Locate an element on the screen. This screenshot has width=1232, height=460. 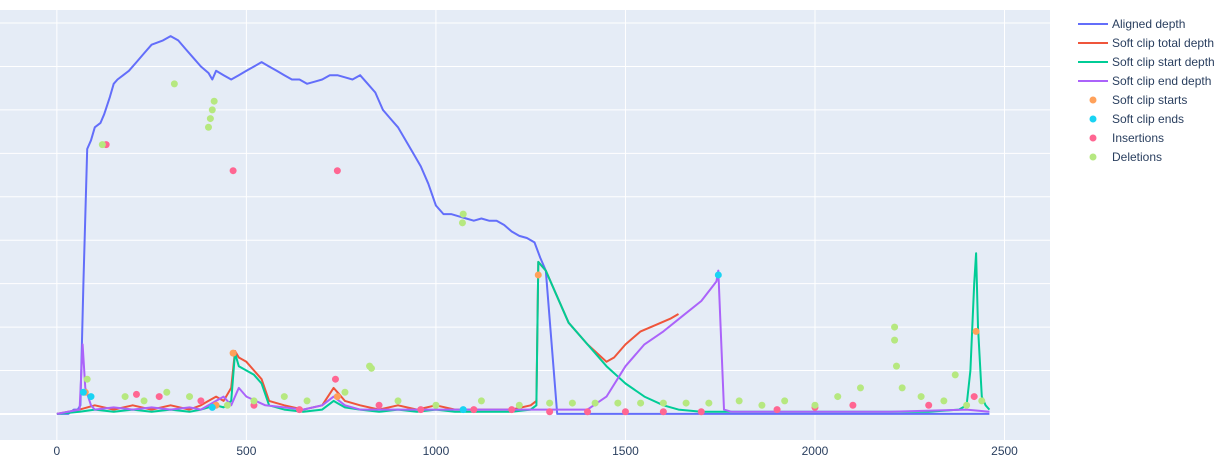
legend-label: Soft clip start depth is located at coordinates (1163, 62).